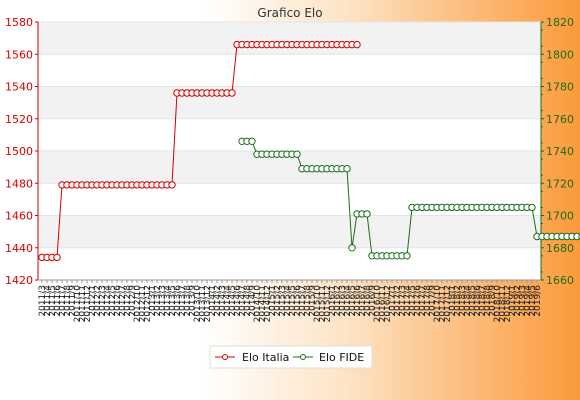 The image size is (580, 400). Describe the element at coordinates (383, 303) in the screenshot. I see `x-tick-label: 2016/11` at that location.